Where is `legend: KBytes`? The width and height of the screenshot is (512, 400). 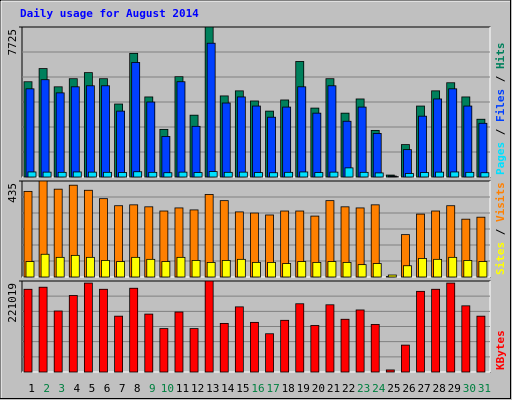
legend: KBytes is located at coordinates (500, 350).